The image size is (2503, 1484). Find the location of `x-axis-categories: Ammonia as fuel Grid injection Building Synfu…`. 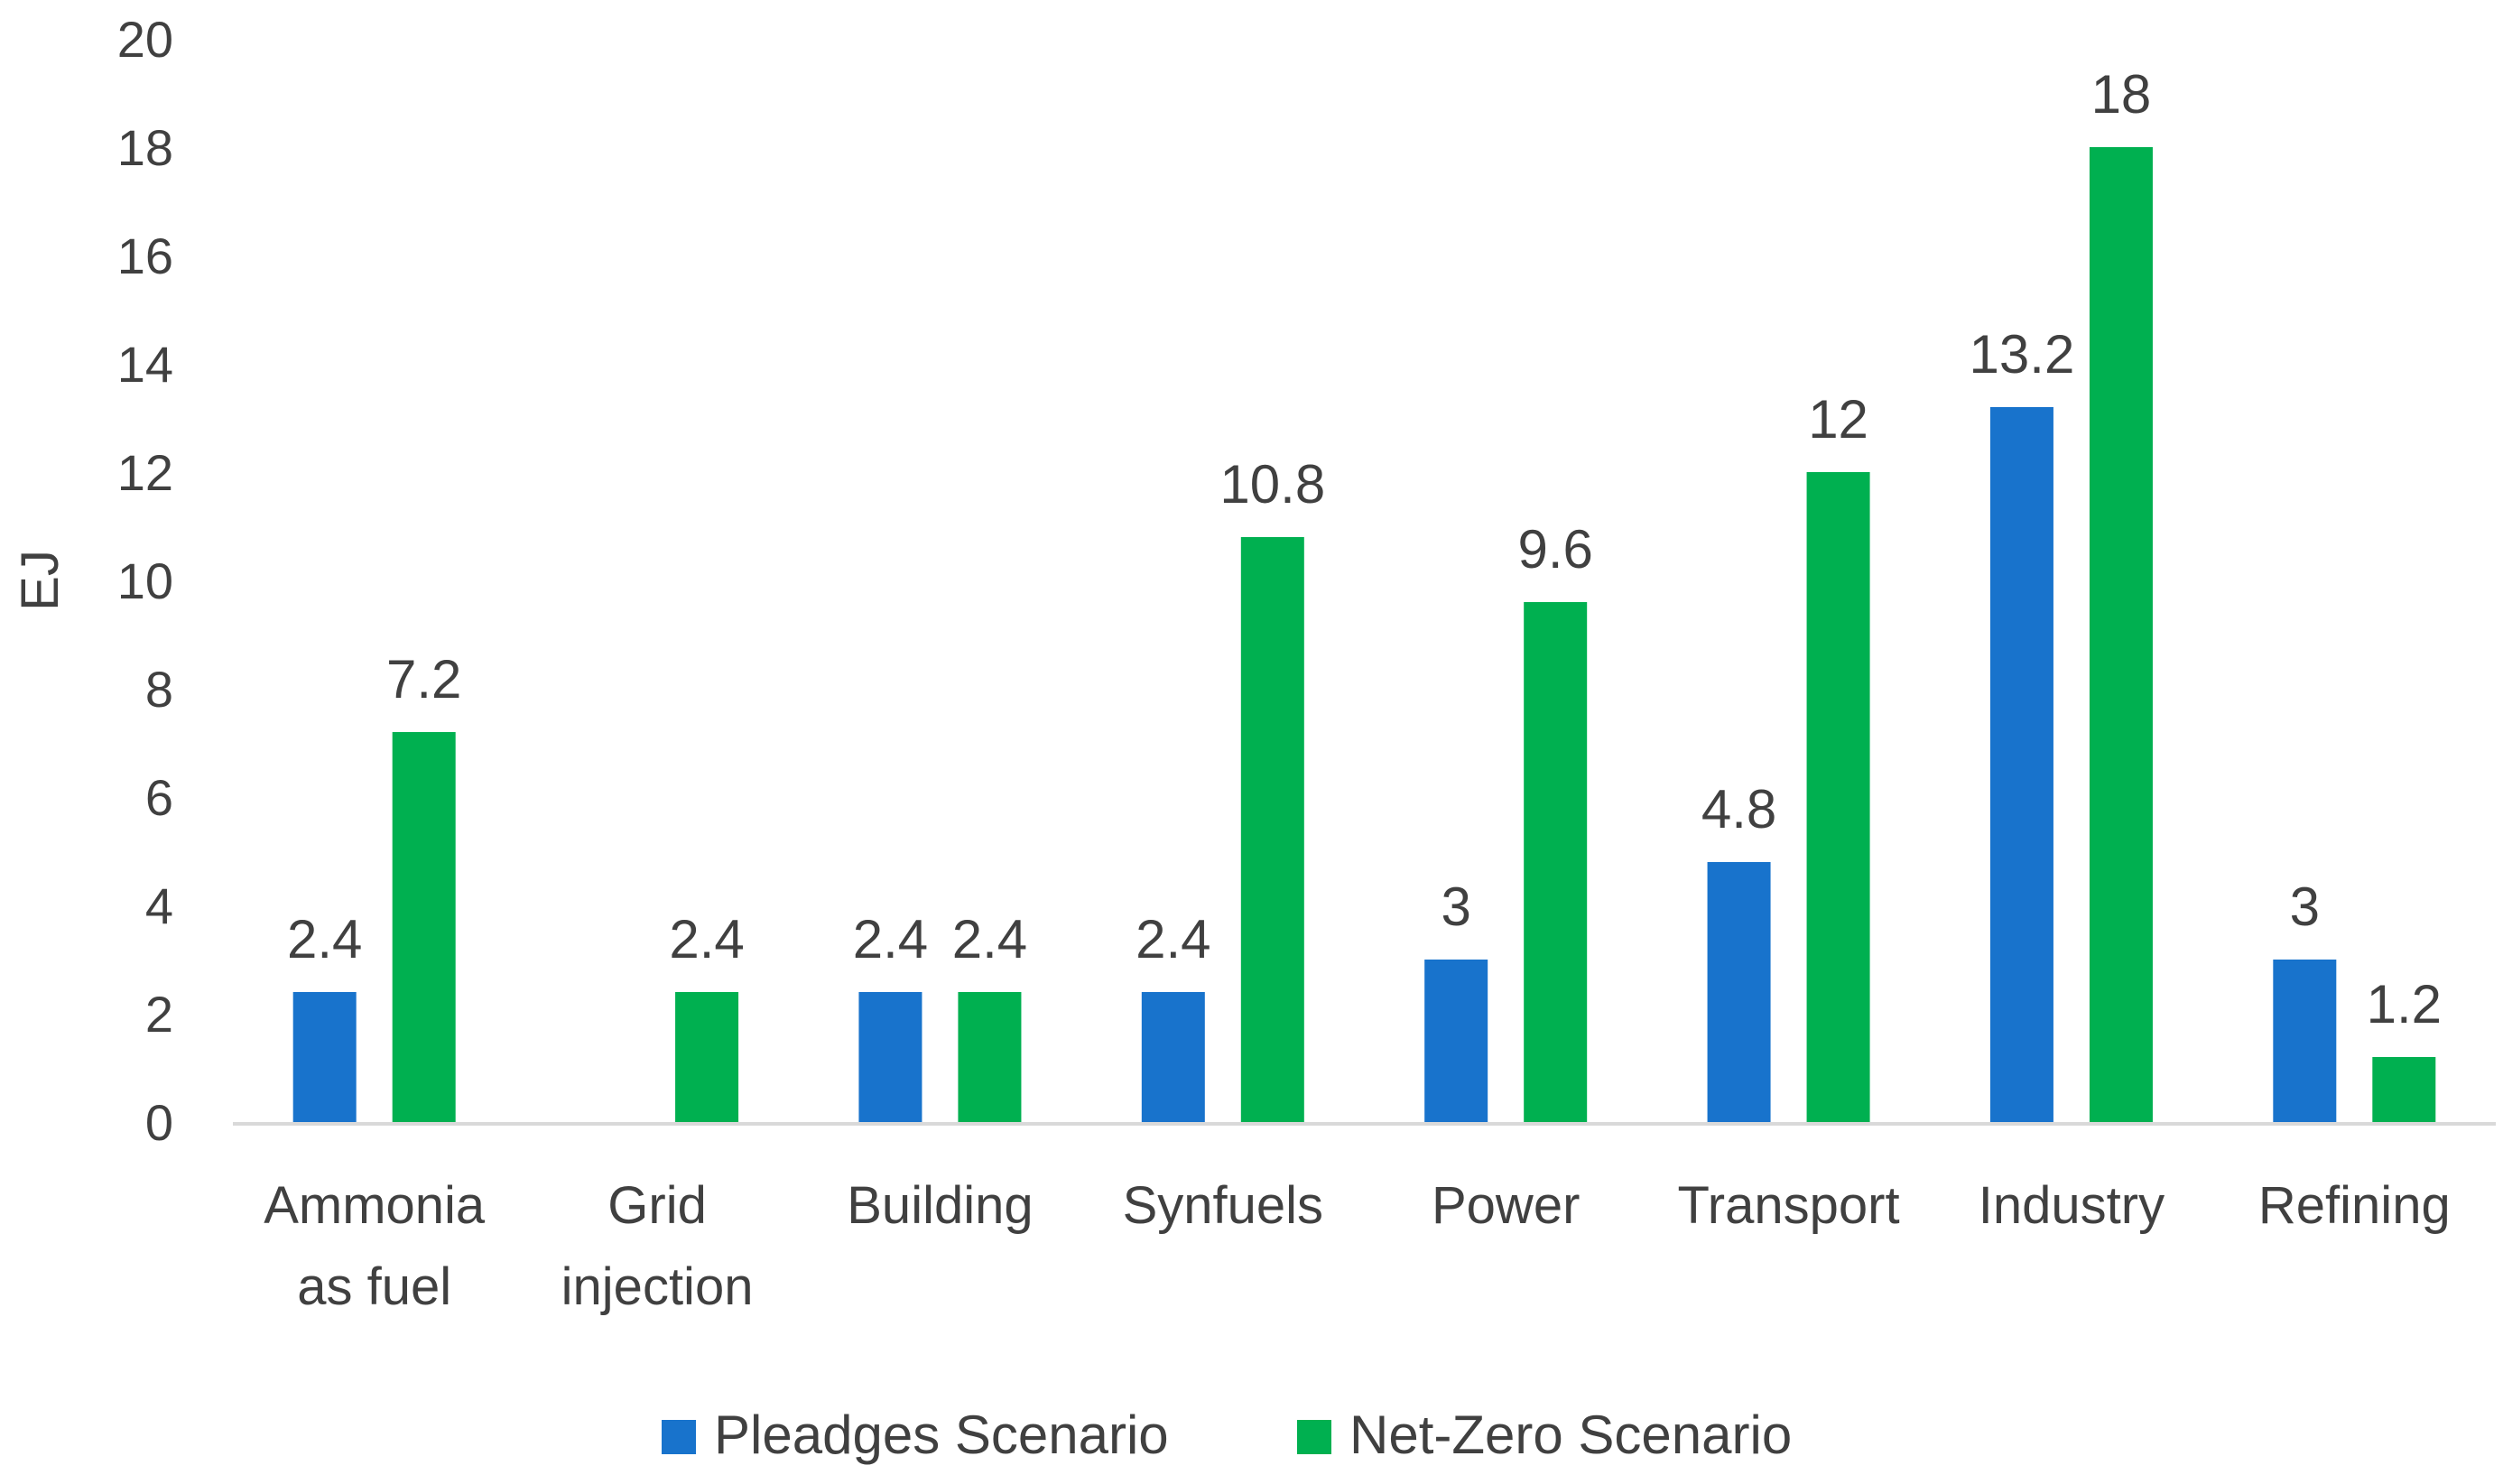

x-axis-categories: Ammonia as fuel Grid injection Building Synfu… is located at coordinates (1357, 1246).